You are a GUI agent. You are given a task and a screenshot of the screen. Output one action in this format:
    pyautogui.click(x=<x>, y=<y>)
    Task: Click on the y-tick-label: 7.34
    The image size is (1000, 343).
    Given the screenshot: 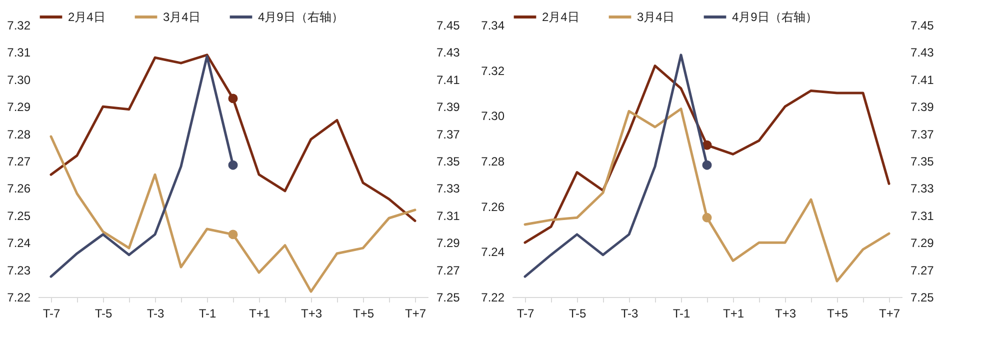 What is the action you would take?
    pyautogui.click(x=493, y=25)
    